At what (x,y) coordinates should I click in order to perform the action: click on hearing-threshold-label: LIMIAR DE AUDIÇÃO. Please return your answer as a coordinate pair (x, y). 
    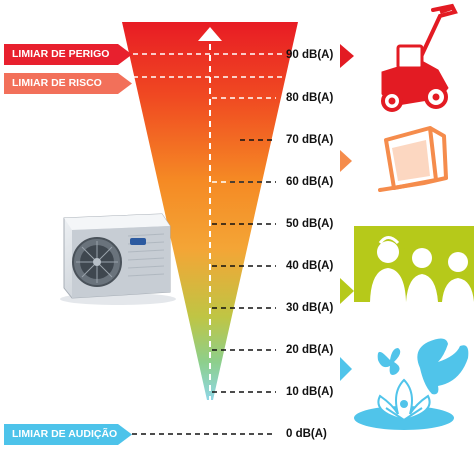
    Looking at the image, I should click on (65, 434).